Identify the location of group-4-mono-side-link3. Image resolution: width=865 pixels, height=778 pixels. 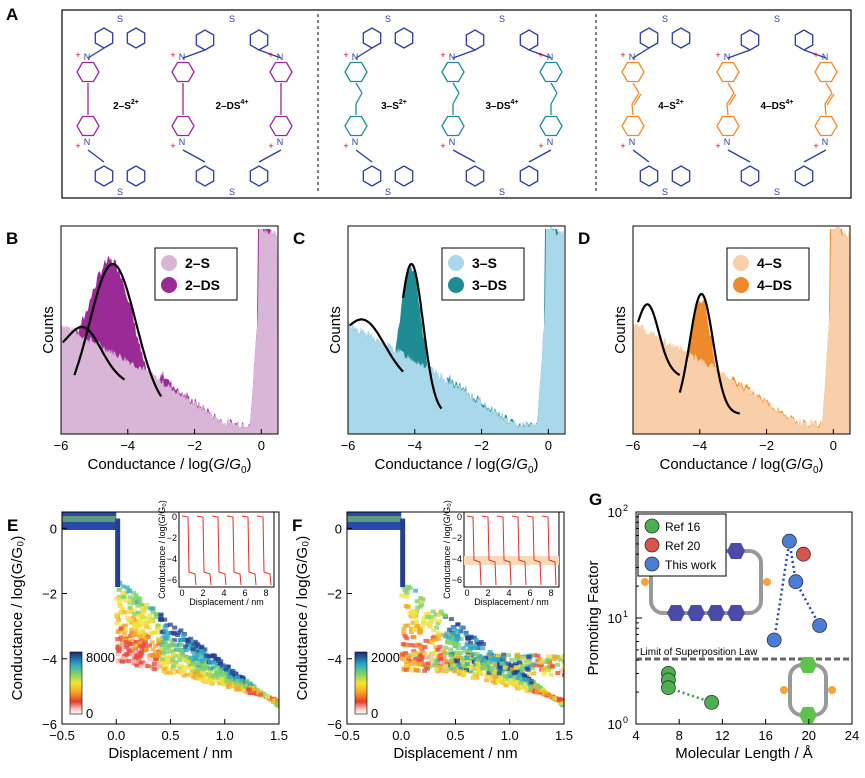
(632, 109).